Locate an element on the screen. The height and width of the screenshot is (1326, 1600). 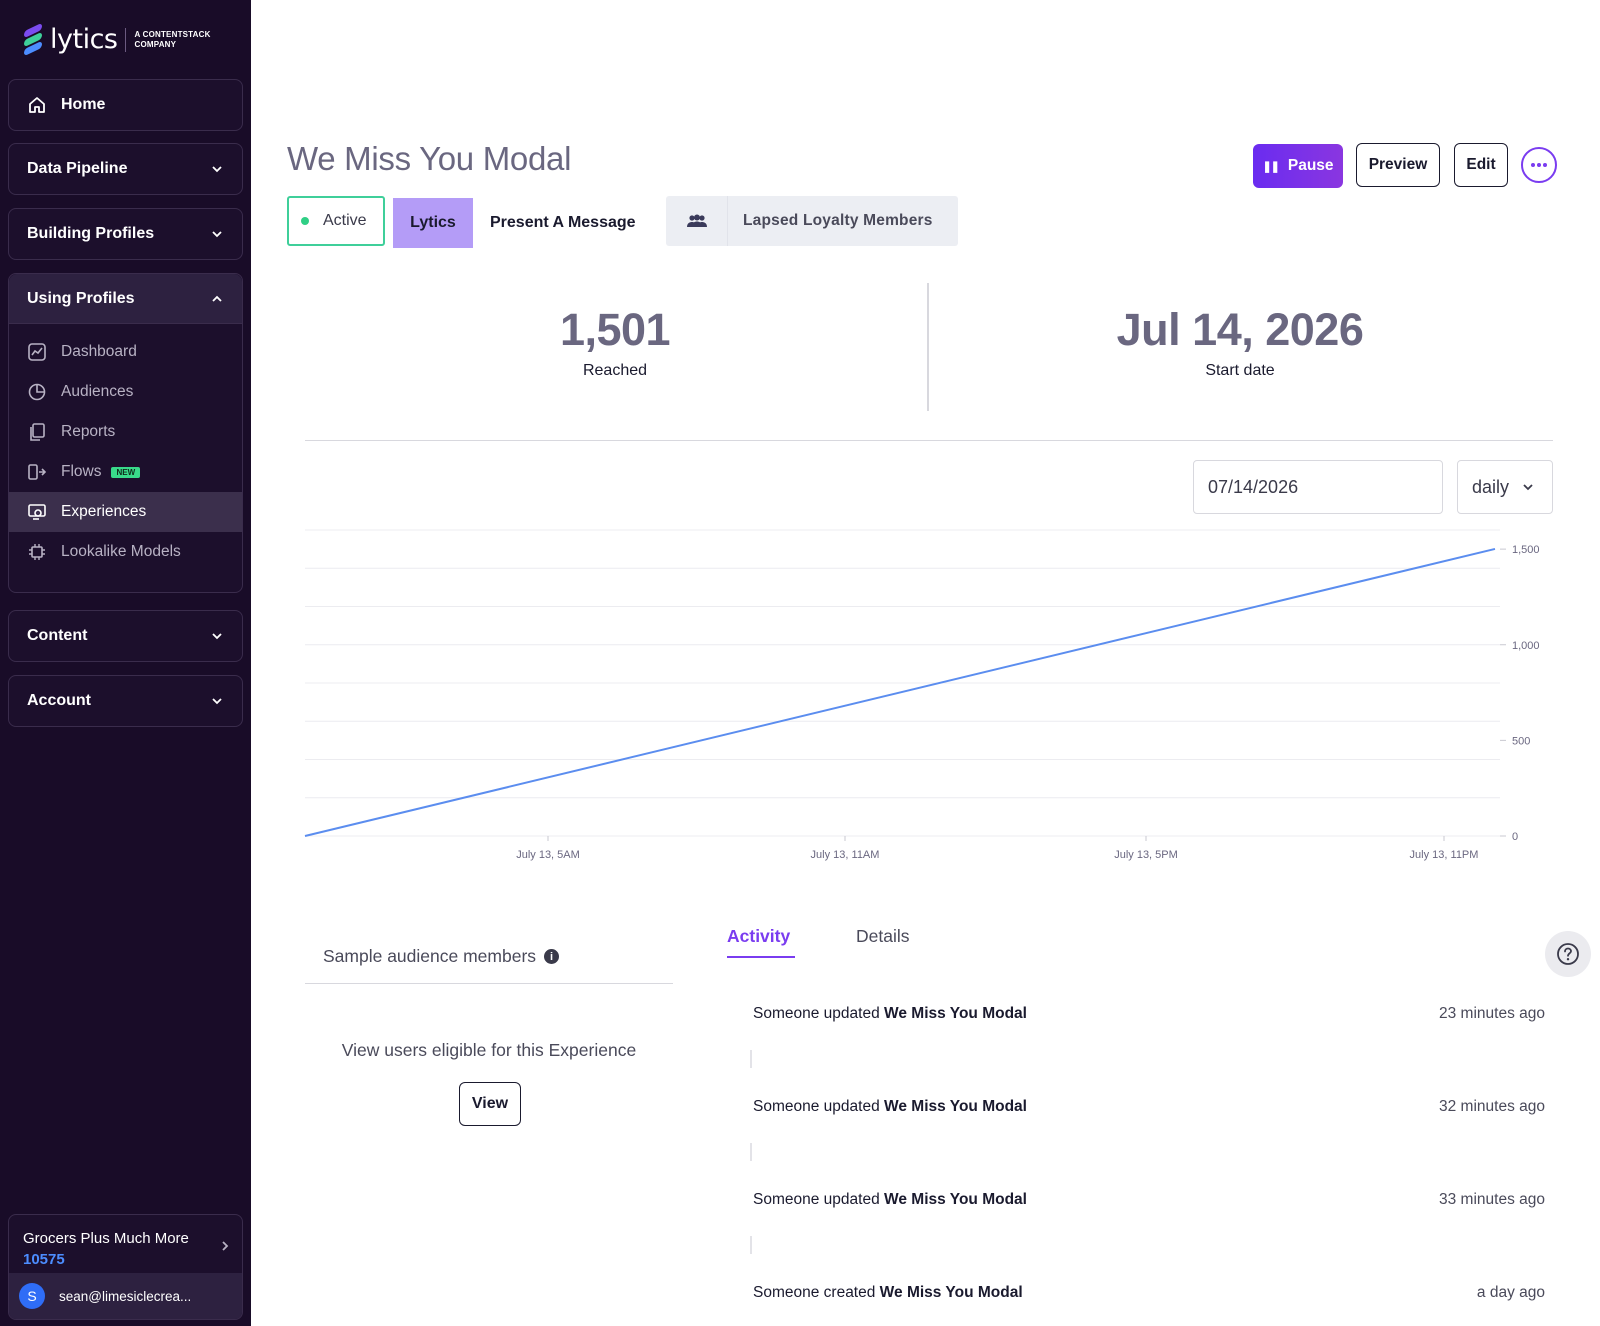
pause-button: ❚❚ Pause is located at coordinates (1298, 166).